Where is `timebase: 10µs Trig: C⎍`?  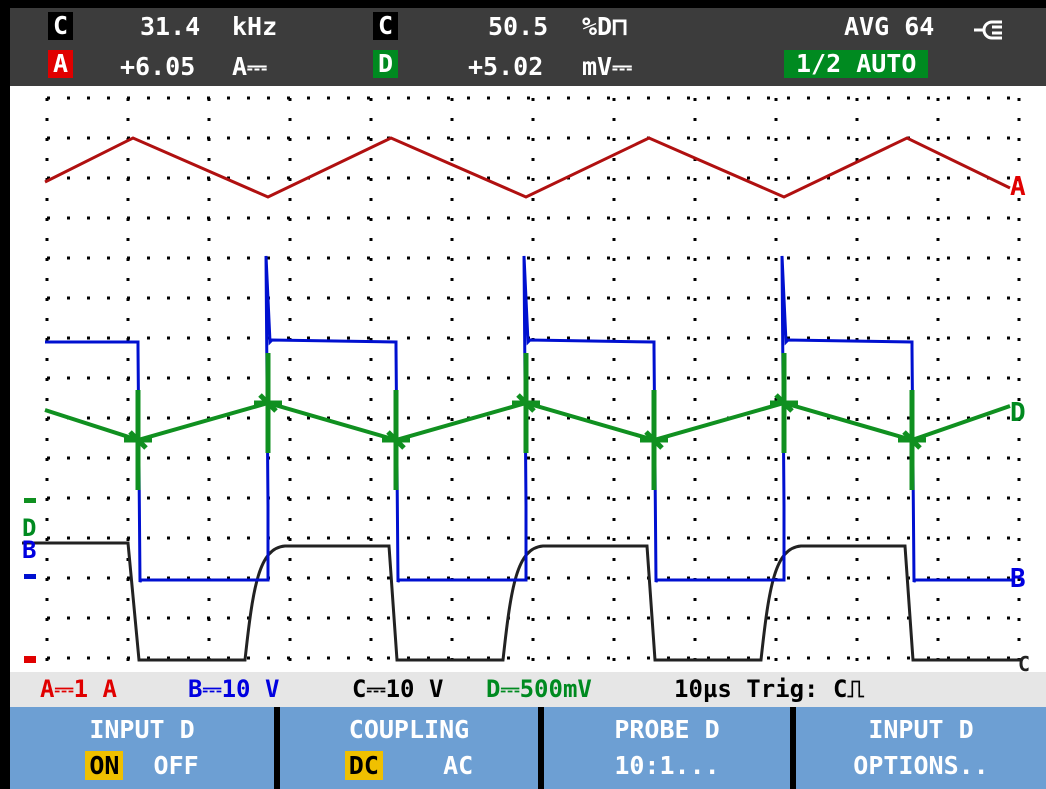 timebase: 10µs Trig: C⎍ is located at coordinates (769, 689).